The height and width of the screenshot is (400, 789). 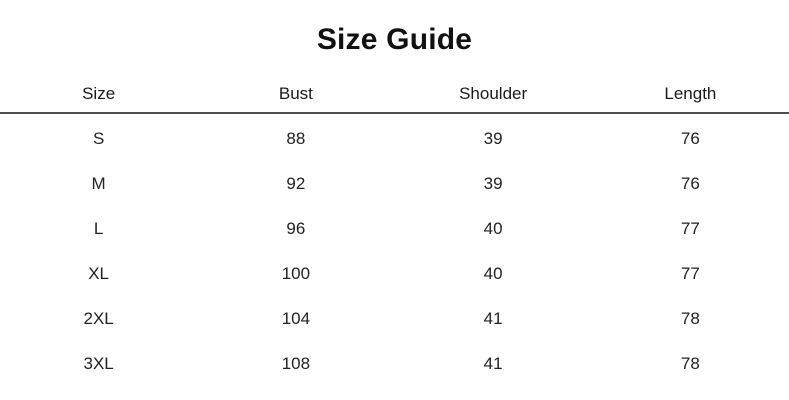 What do you see at coordinates (493, 93) in the screenshot?
I see `column-header-shoulder: Shoulder` at bounding box center [493, 93].